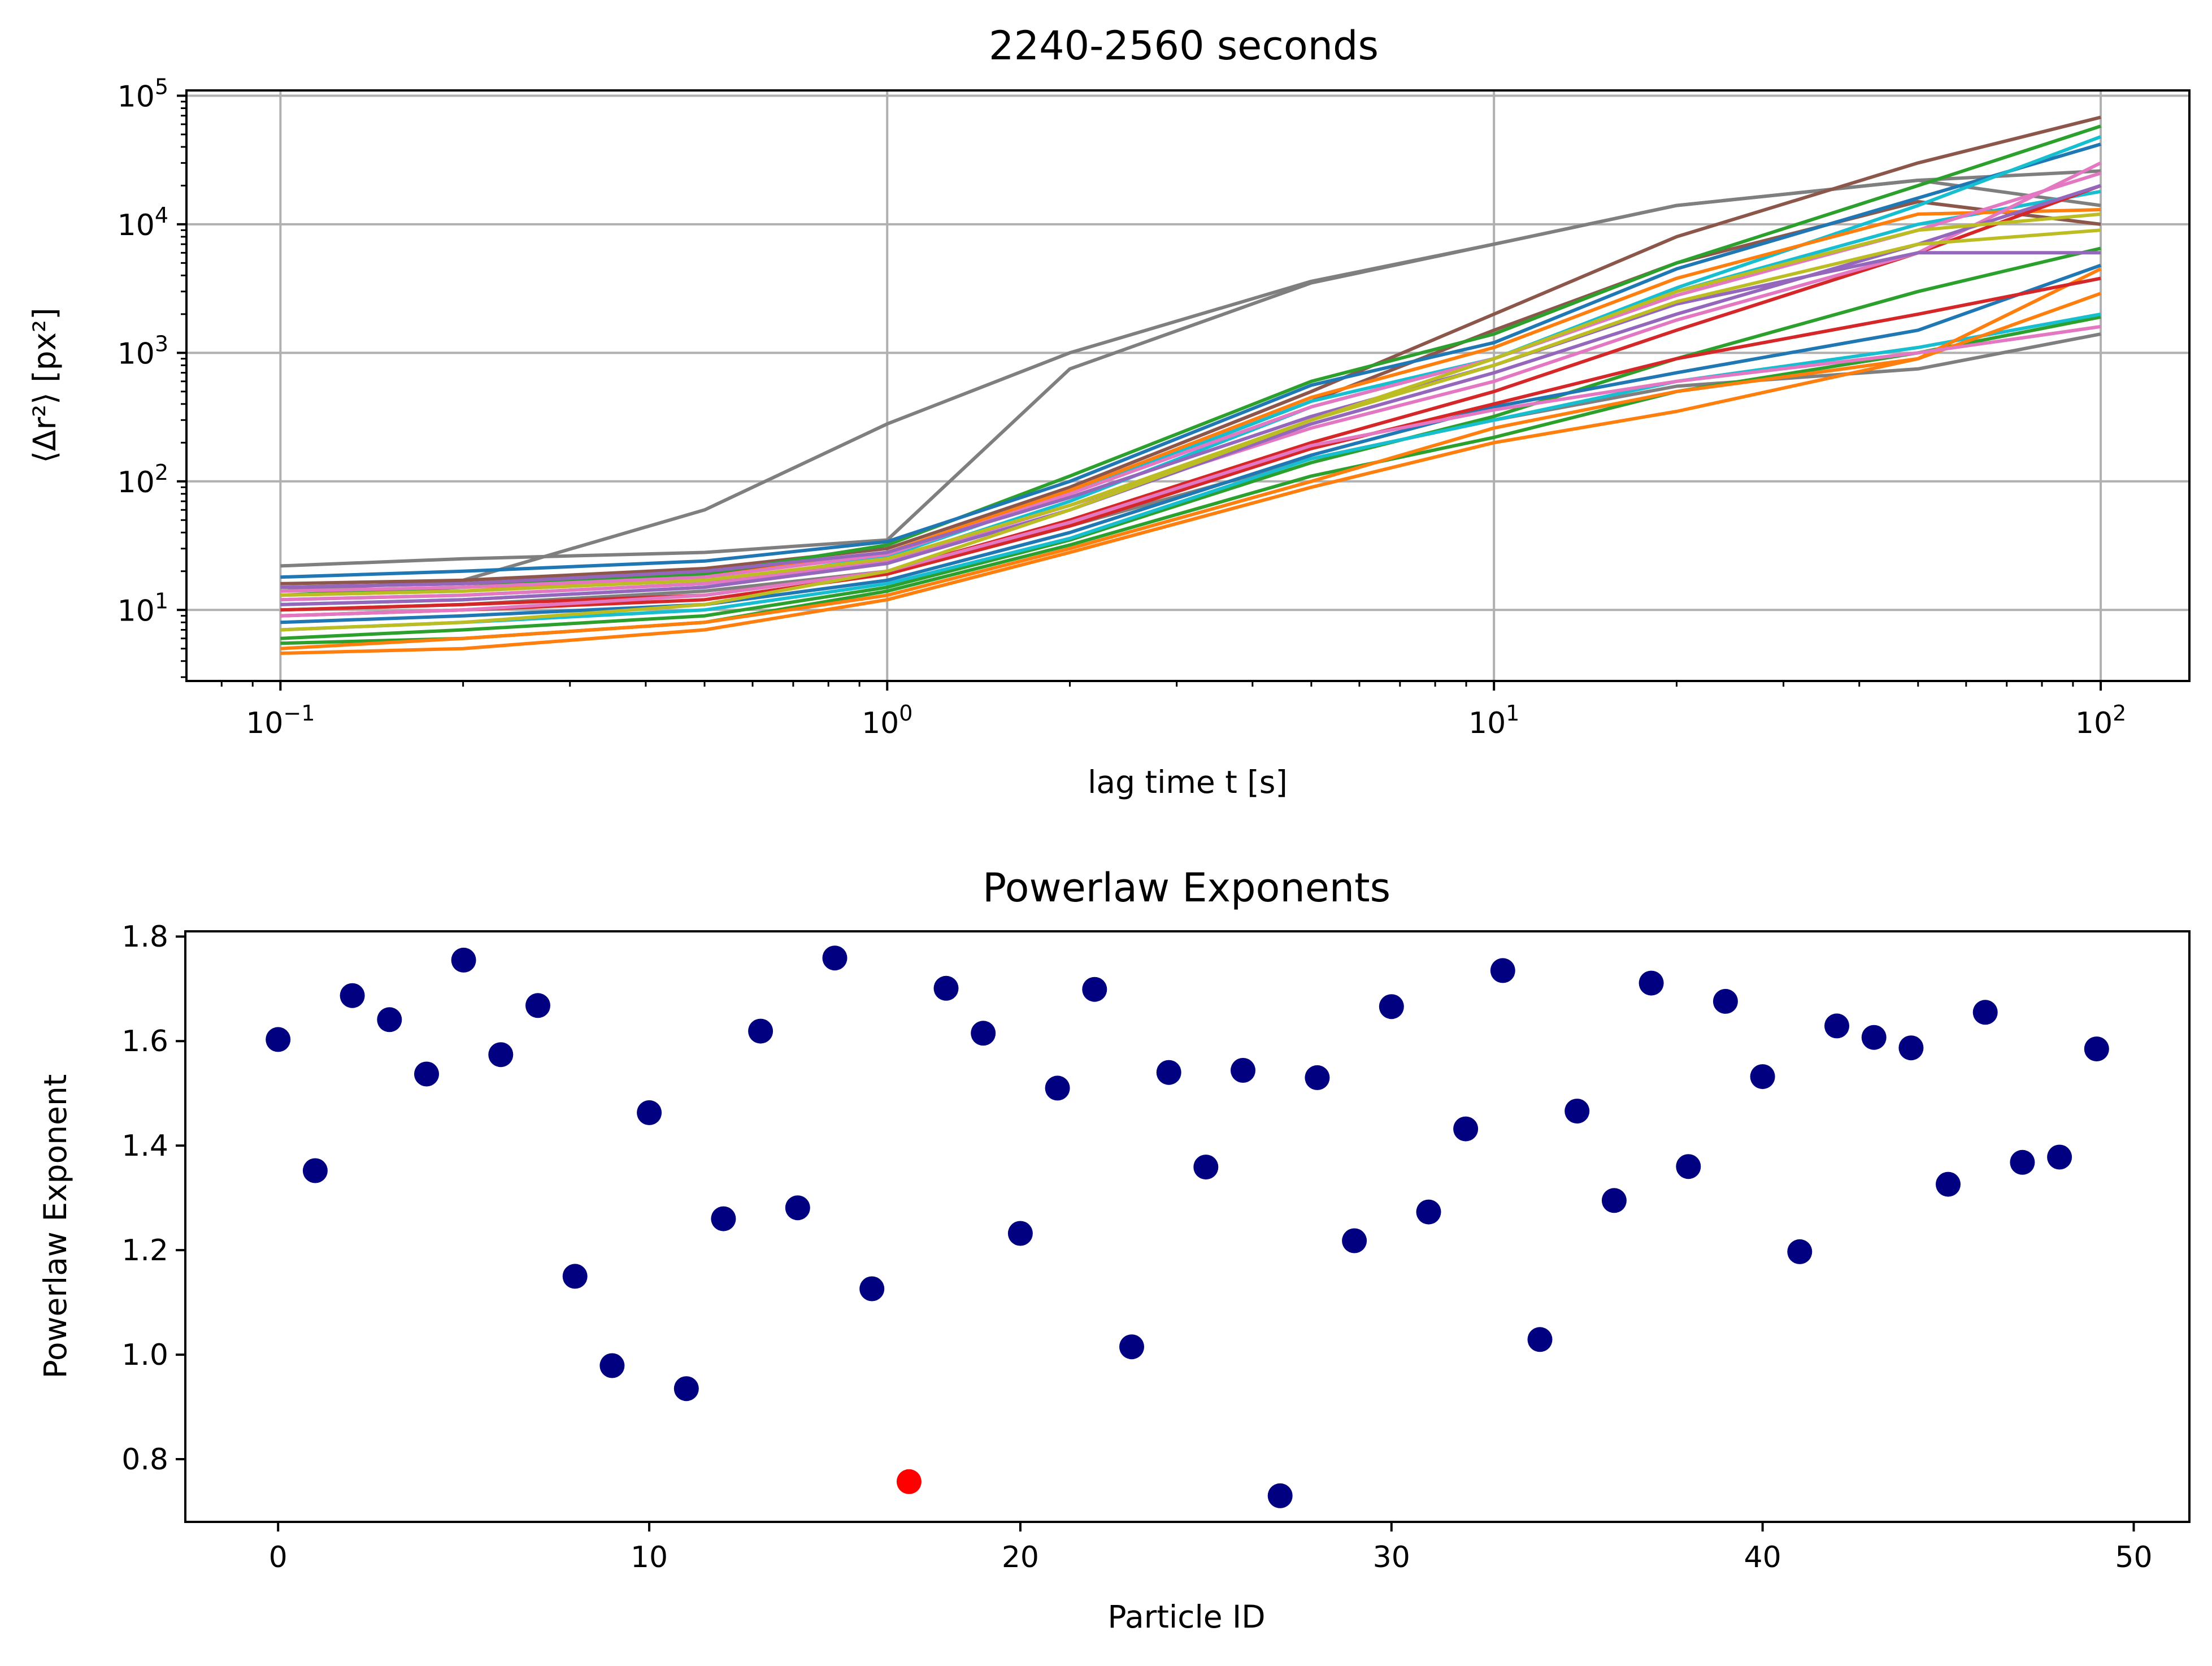  I want to click on exponent-y-tick-label: 0.8, so click(144, 1460).